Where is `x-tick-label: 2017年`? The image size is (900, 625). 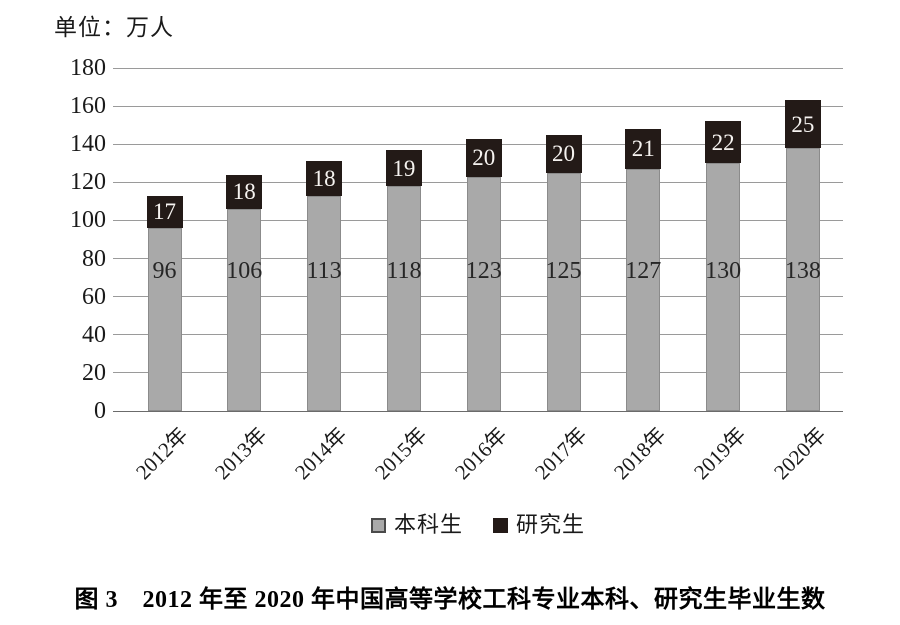 x-tick-label: 2017年 is located at coordinates (560, 453).